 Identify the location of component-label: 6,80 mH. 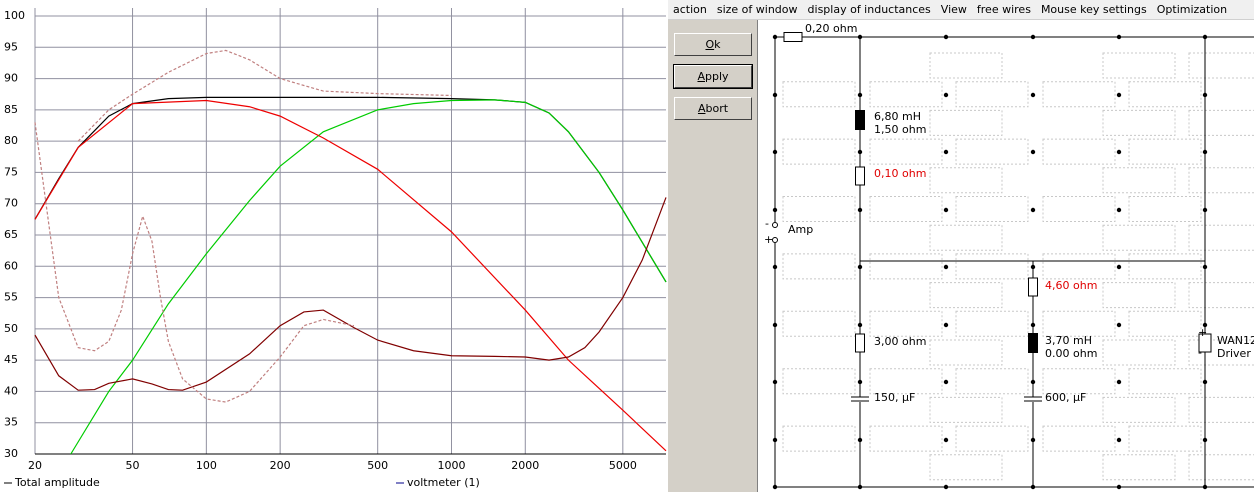
(897, 116).